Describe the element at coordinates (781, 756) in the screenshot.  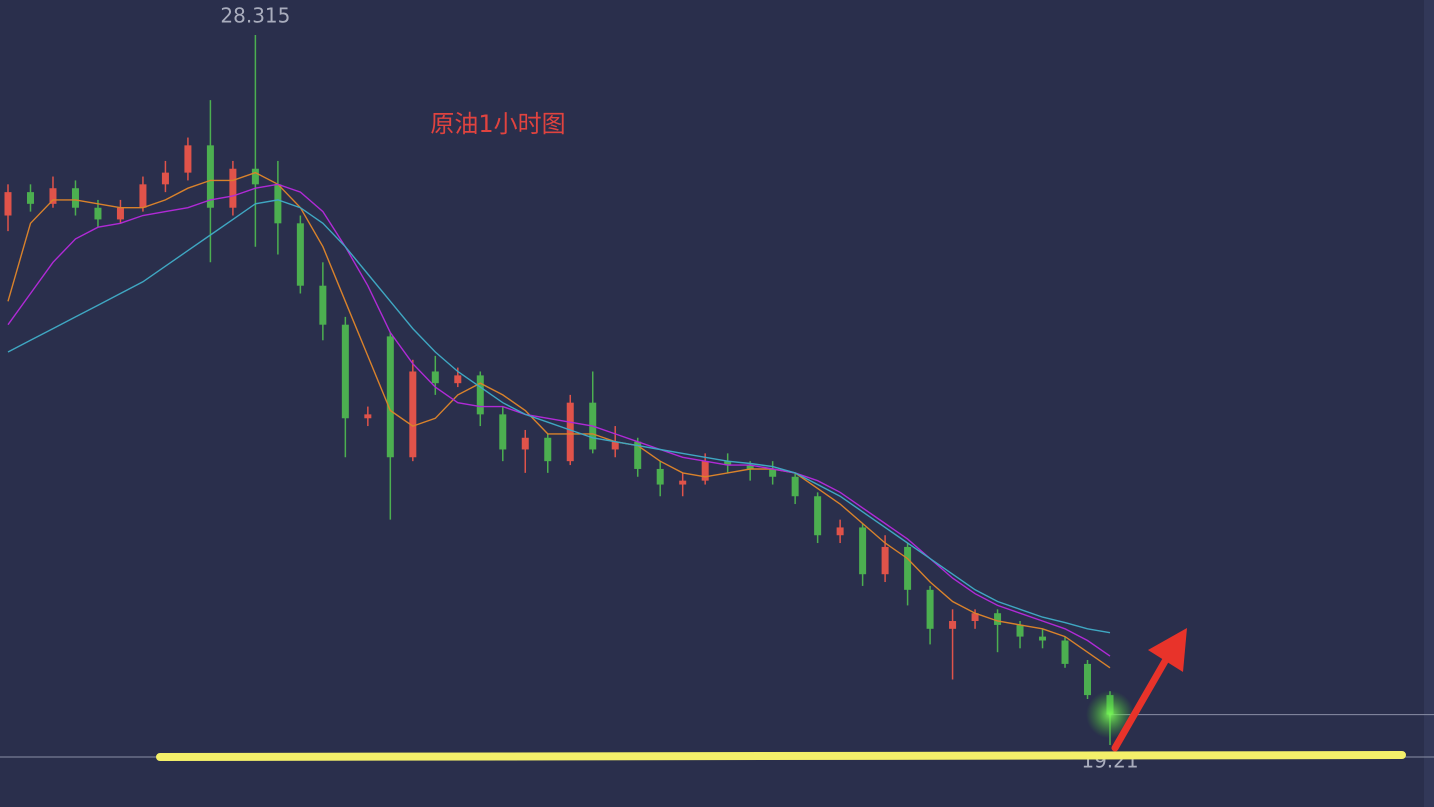
I see `support-line` at that location.